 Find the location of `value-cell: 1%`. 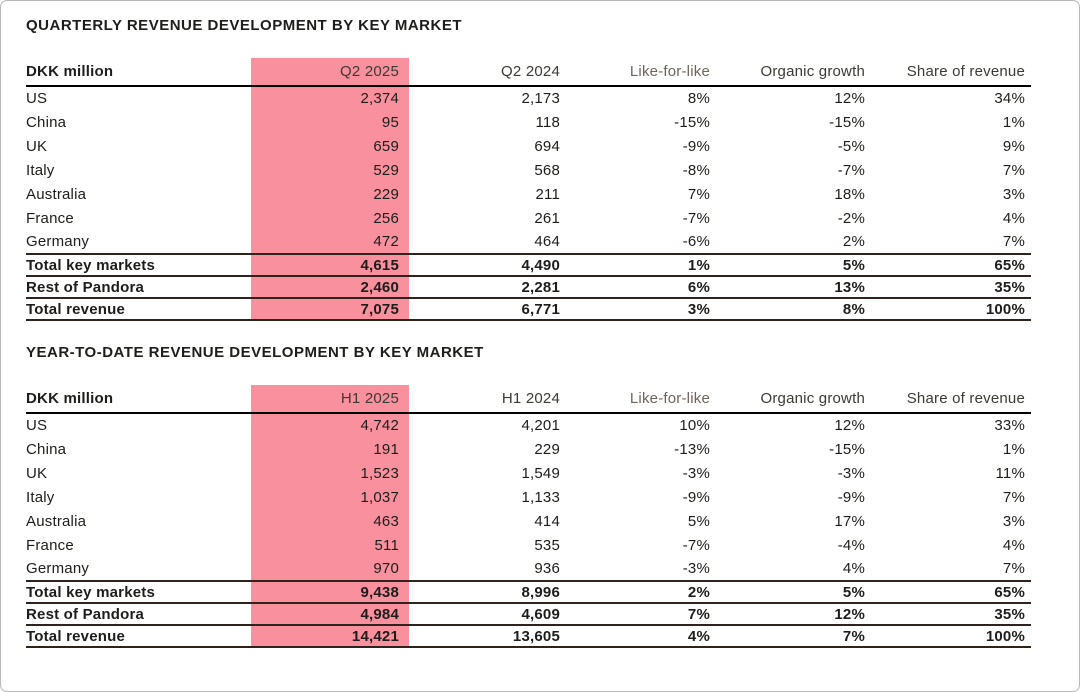

value-cell: 1% is located at coordinates (1013, 449).